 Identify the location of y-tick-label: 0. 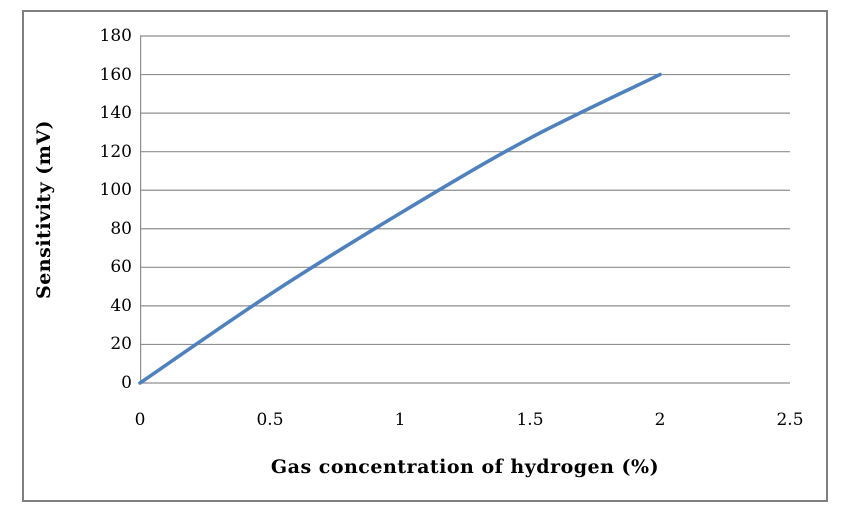
(126, 383).